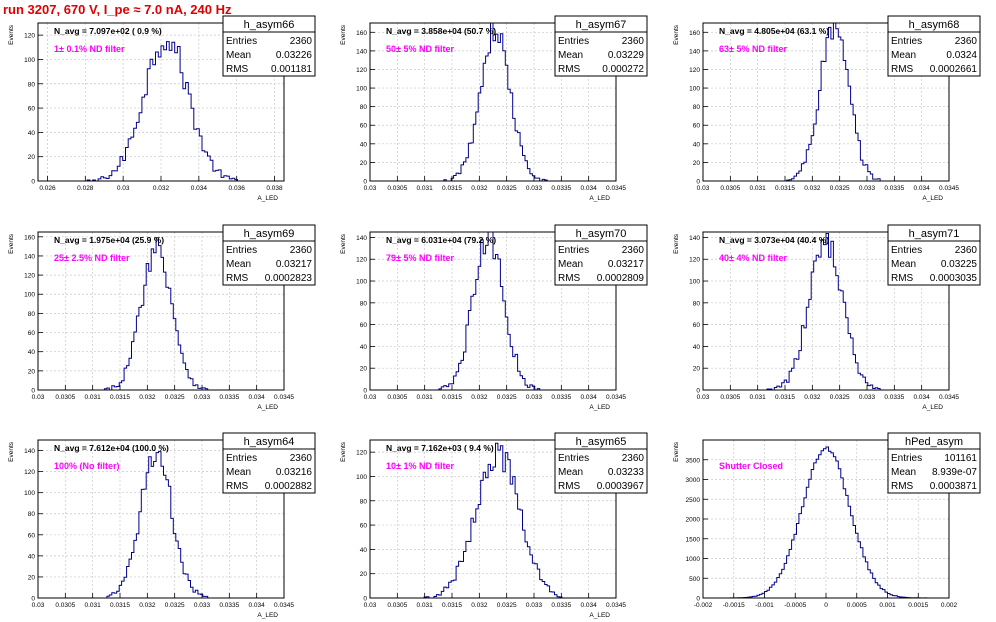 Image resolution: width=996 pixels, height=622 pixels. I want to click on stats-hist-name: h_asym65, so click(601, 442).